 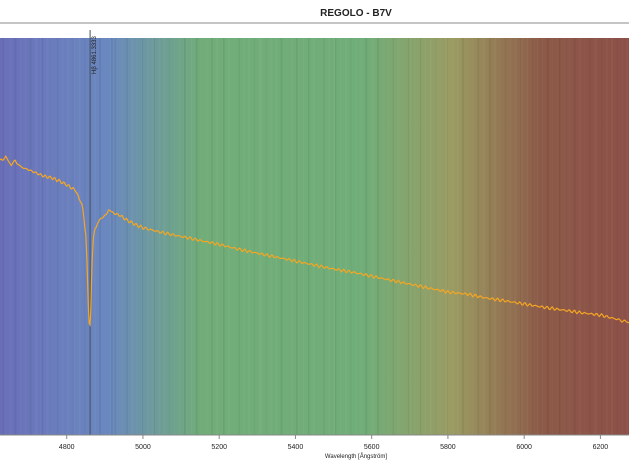 What do you see at coordinates (372, 447) in the screenshot?
I see `x-tick-label: 5600` at bounding box center [372, 447].